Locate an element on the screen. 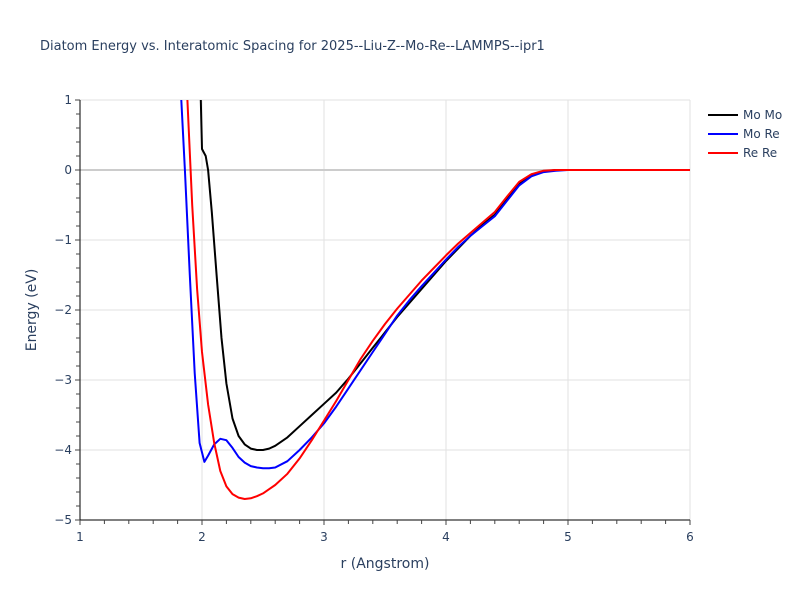  x-tick-label: 3 is located at coordinates (324, 537).